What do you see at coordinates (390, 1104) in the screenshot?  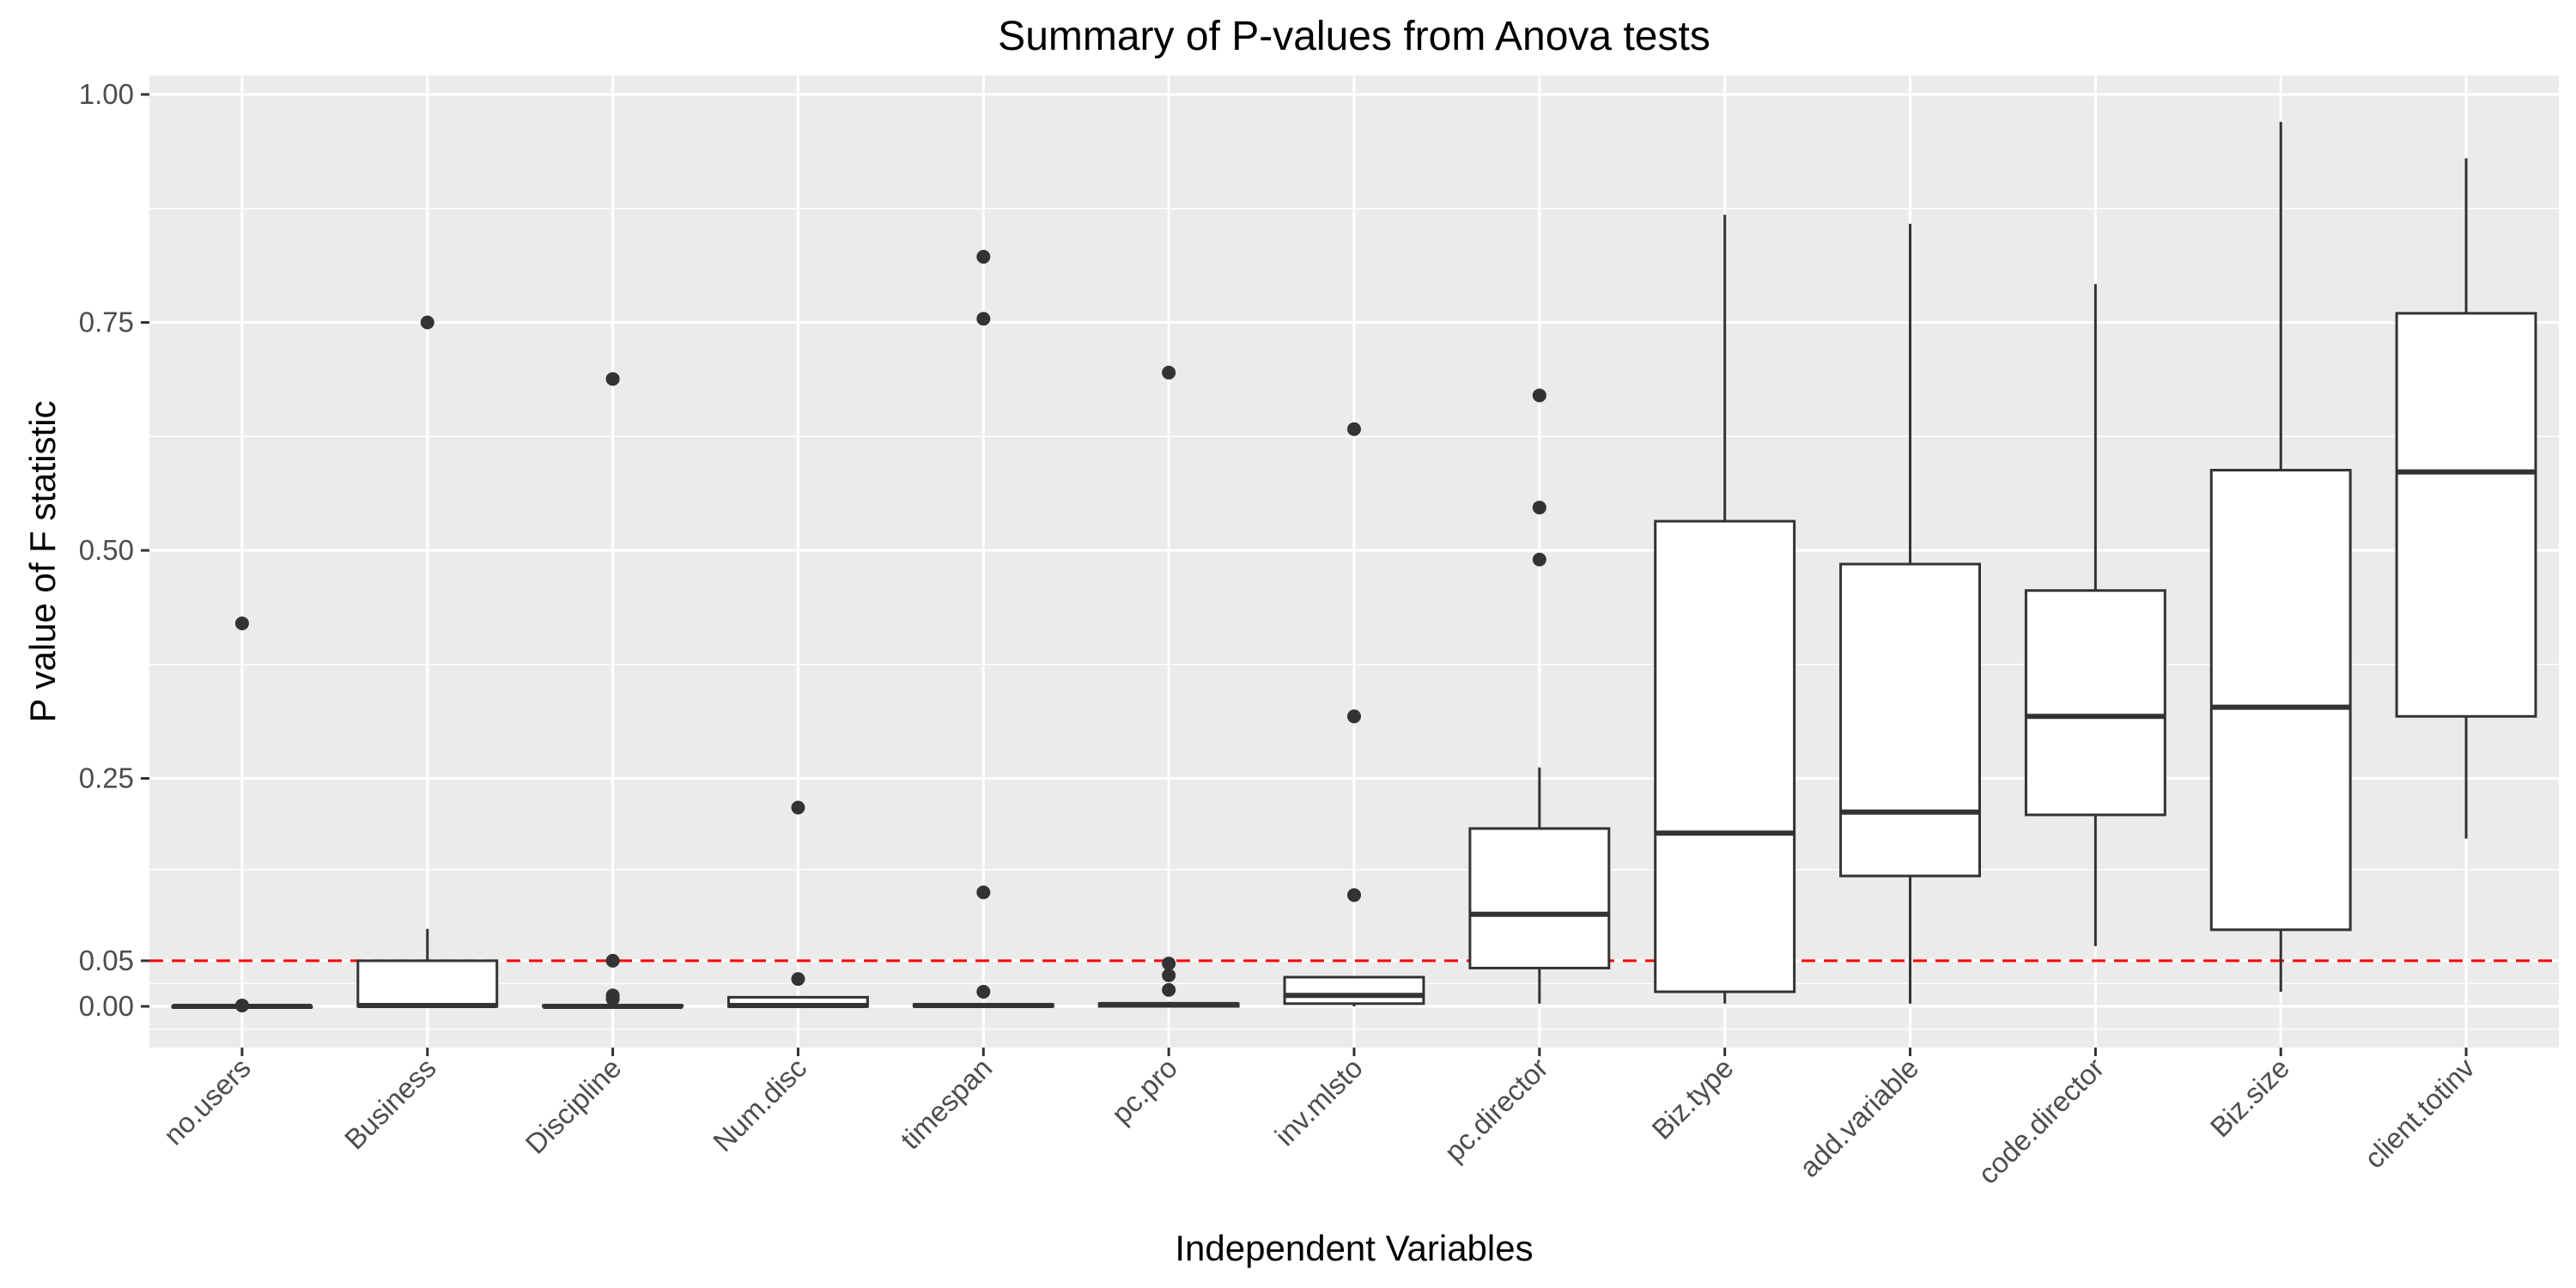 I see `x-tick-label: Business` at bounding box center [390, 1104].